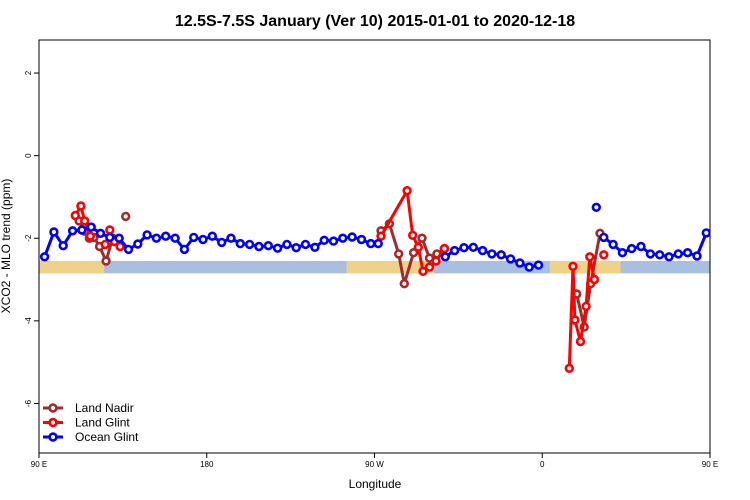 This screenshot has width=750, height=500. Describe the element at coordinates (28, 403) in the screenshot. I see `y-tick-label: -6` at that location.